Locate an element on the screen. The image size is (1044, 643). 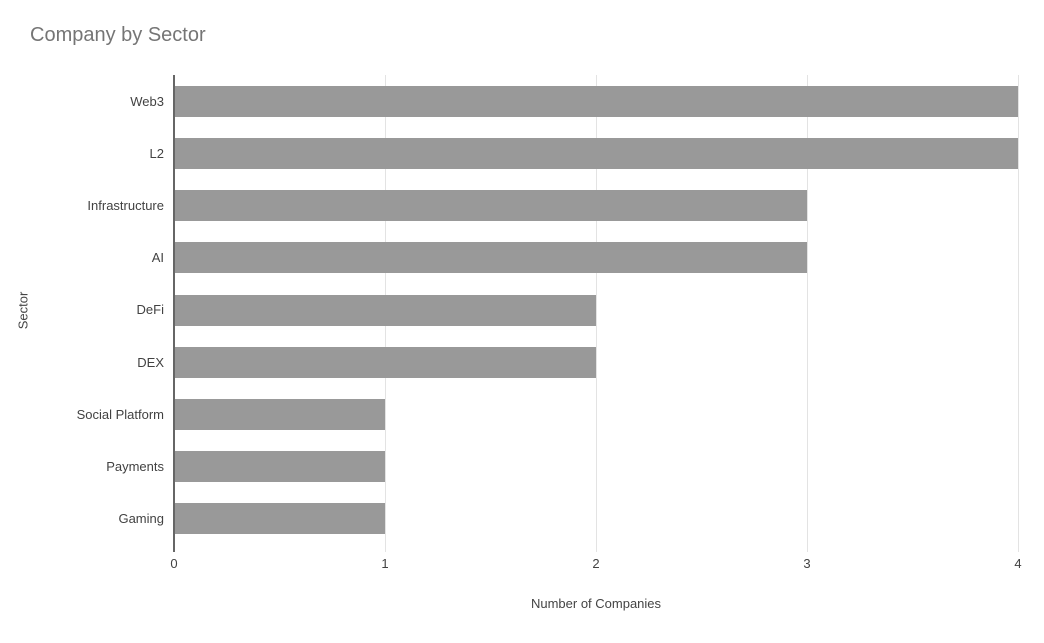
x-tick-label: 1 is located at coordinates (385, 563).